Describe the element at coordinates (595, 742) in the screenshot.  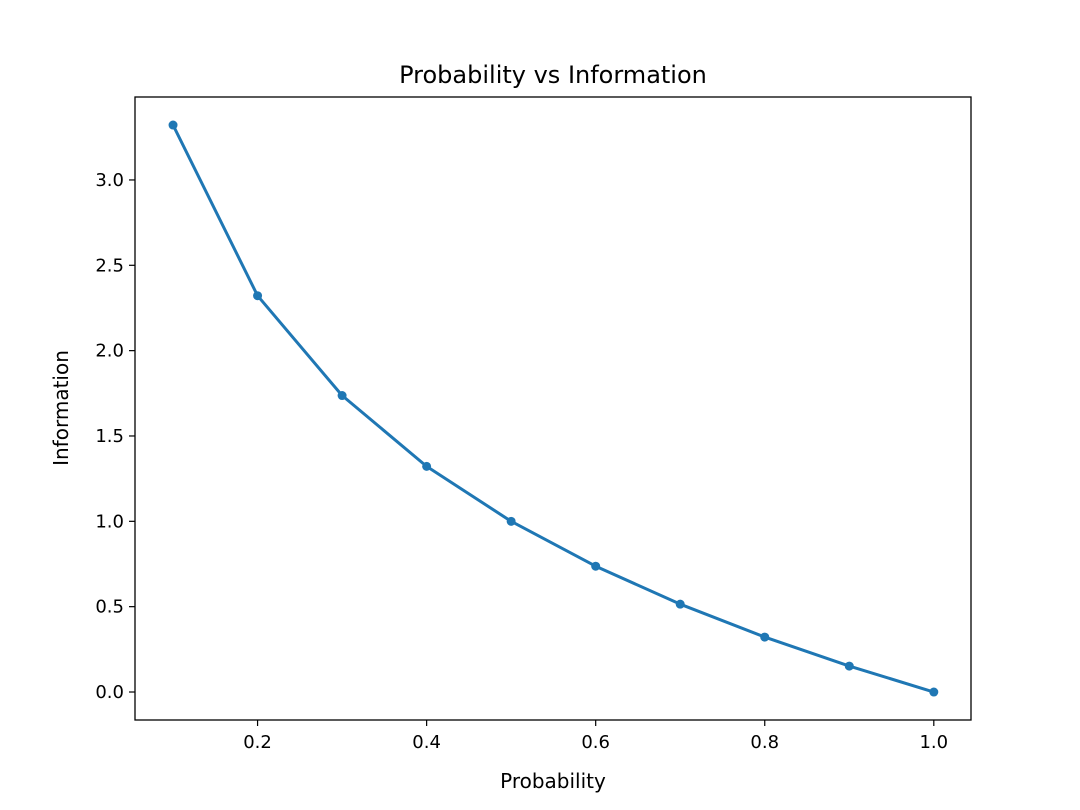
I see `x-tick-label: 0.6` at that location.